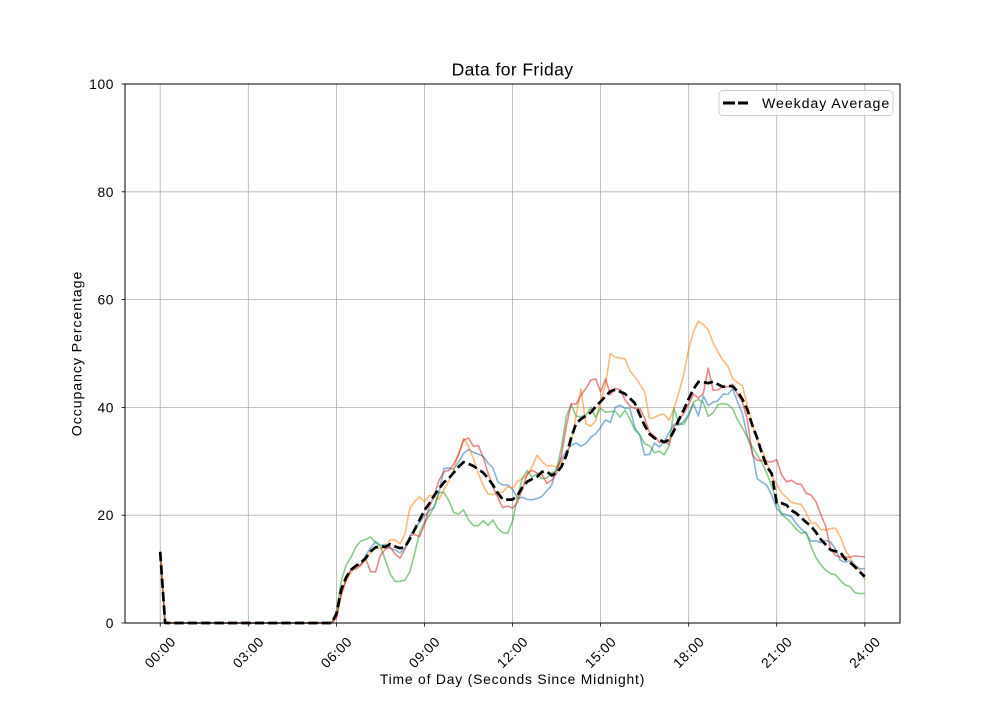 The height and width of the screenshot is (705, 1000). Describe the element at coordinates (512, 679) in the screenshot. I see `svg-text:Time of Day (Seconds Since Mid: Time of Day (Seconds Since Midnight)` at that location.